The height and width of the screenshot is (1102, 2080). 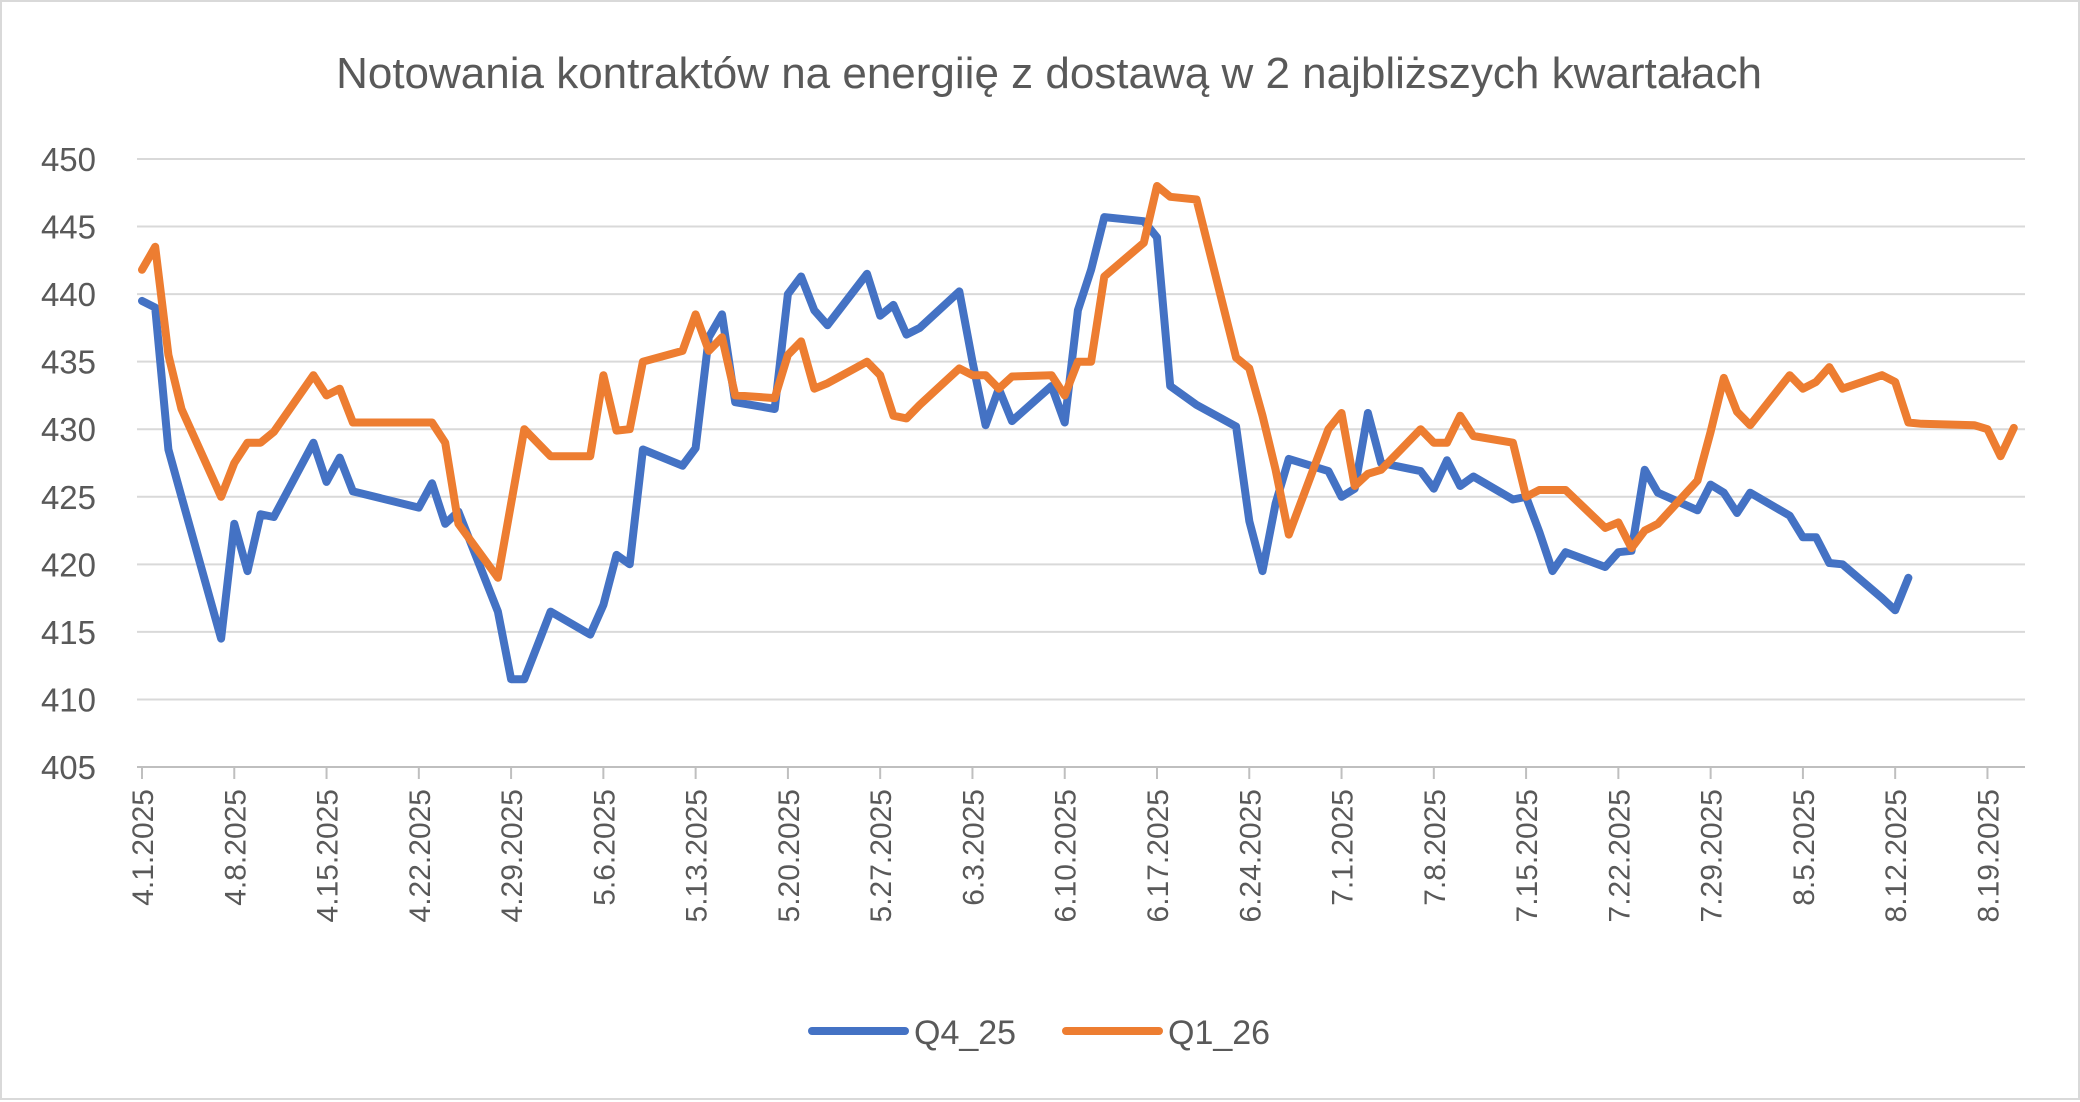 What do you see at coordinates (1988, 855) in the screenshot?
I see `x-tick-label-8.19.2025: 8.19.2025` at bounding box center [1988, 855].